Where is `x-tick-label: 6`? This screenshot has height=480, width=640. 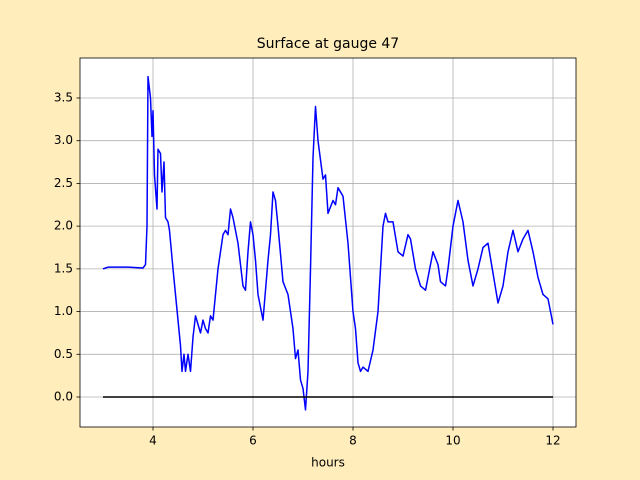
x-tick-label: 6 is located at coordinates (253, 441).